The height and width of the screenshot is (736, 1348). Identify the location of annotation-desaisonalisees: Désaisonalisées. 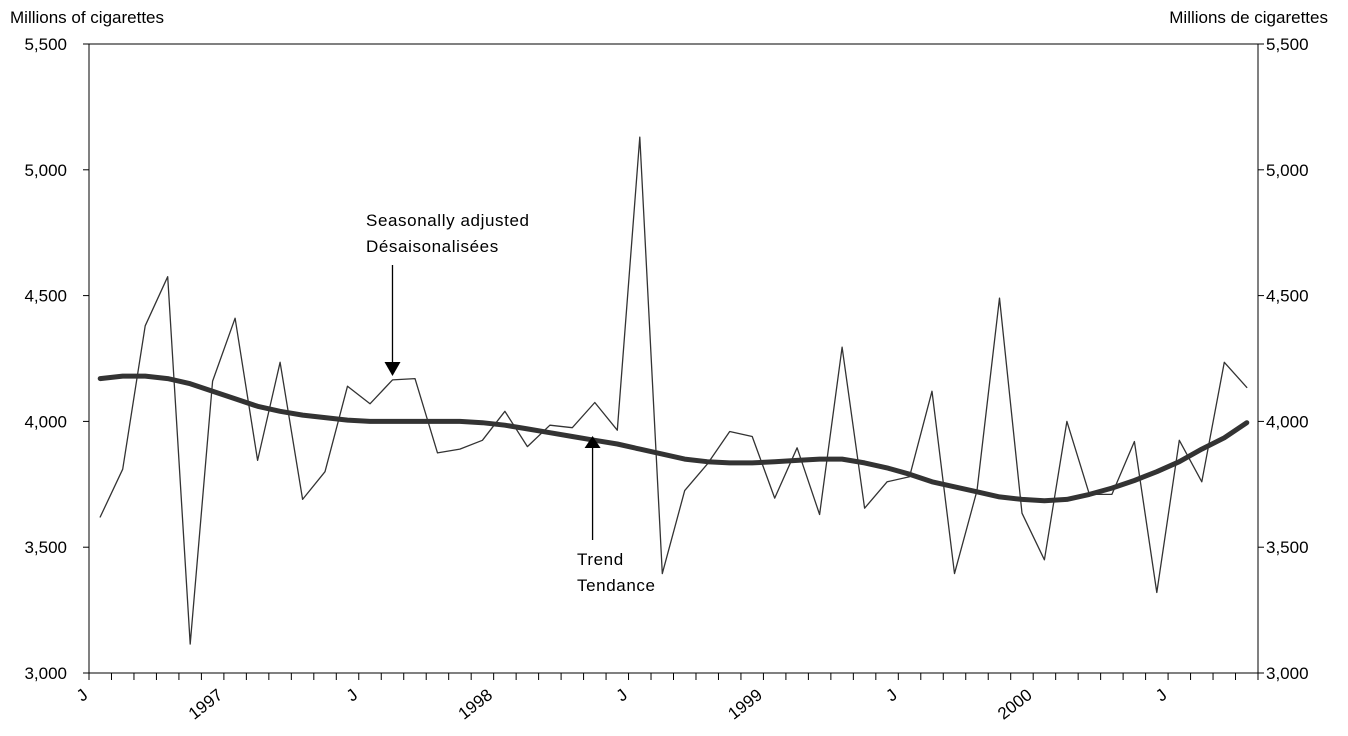
(432, 246).